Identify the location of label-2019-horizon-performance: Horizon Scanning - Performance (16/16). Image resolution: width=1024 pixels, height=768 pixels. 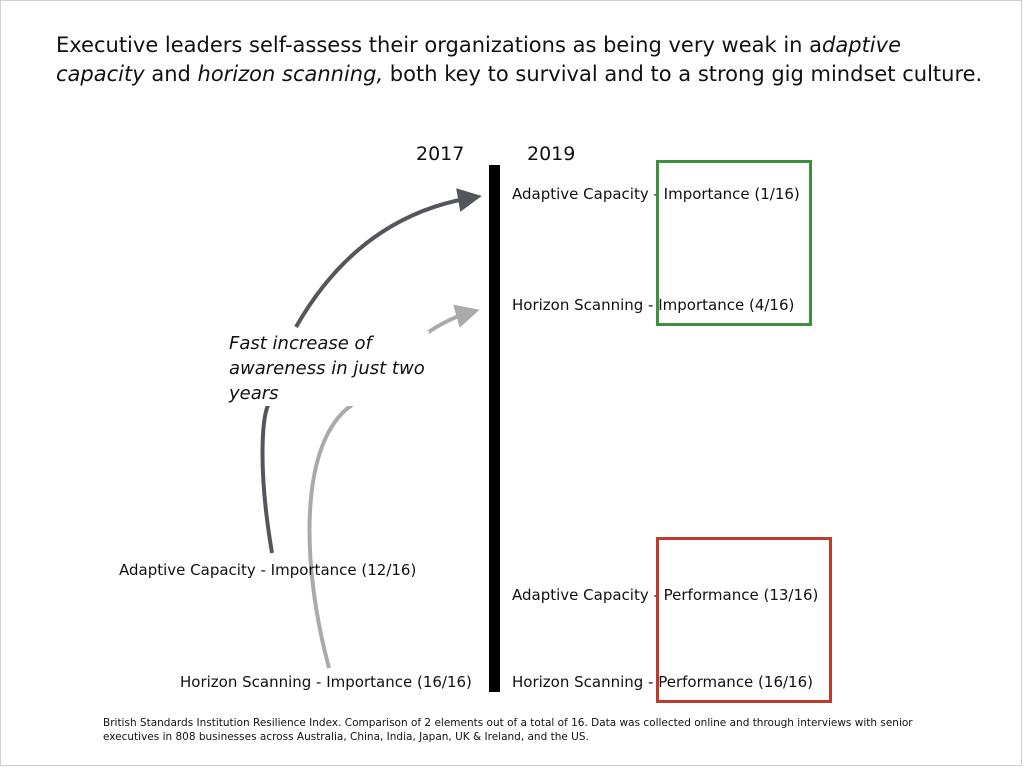
(662, 682).